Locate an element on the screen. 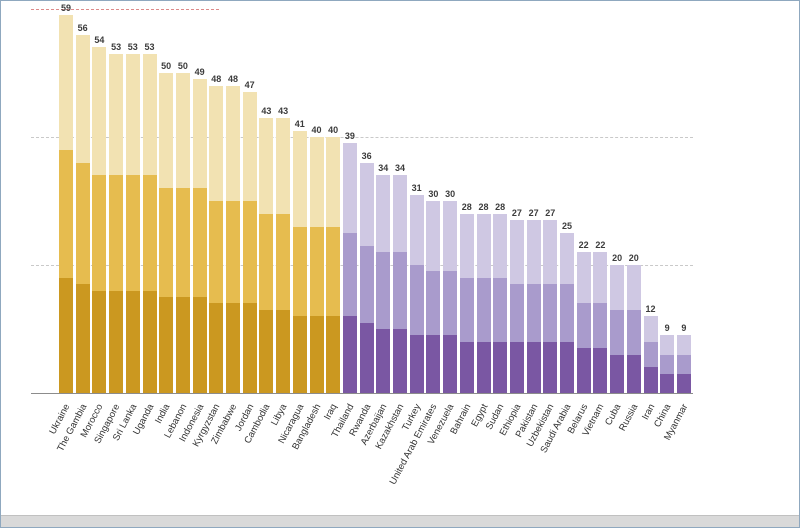 The image size is (800, 528). value-label: 59 is located at coordinates (65, 8).